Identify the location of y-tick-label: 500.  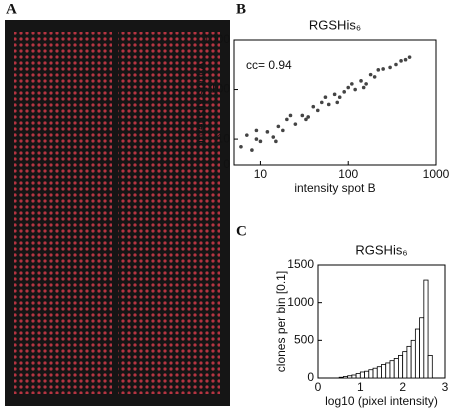
(304, 340).